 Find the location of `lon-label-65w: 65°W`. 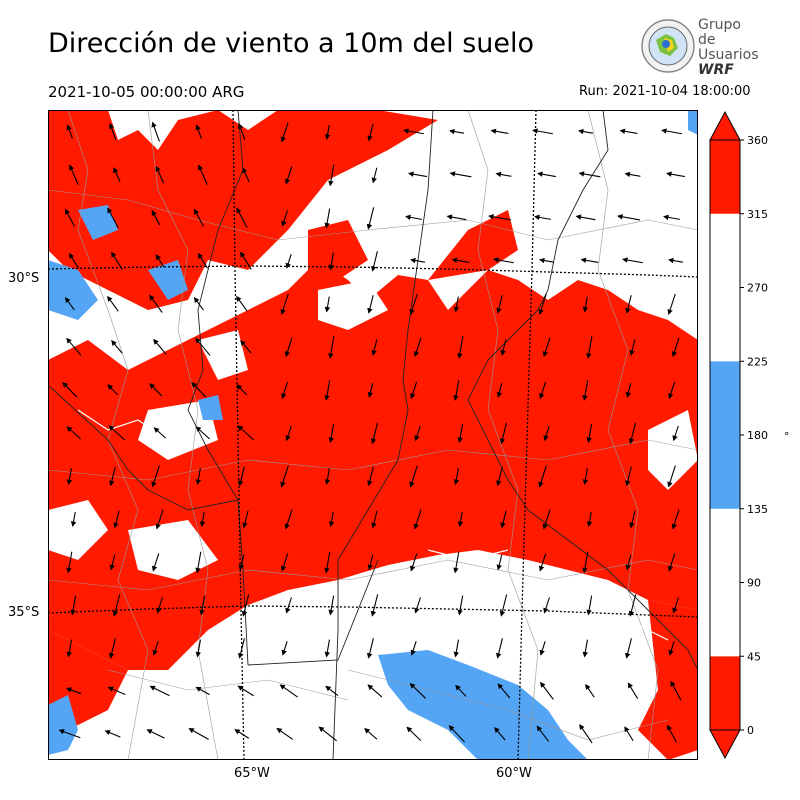

lon-label-65w: 65°W is located at coordinates (252, 773).